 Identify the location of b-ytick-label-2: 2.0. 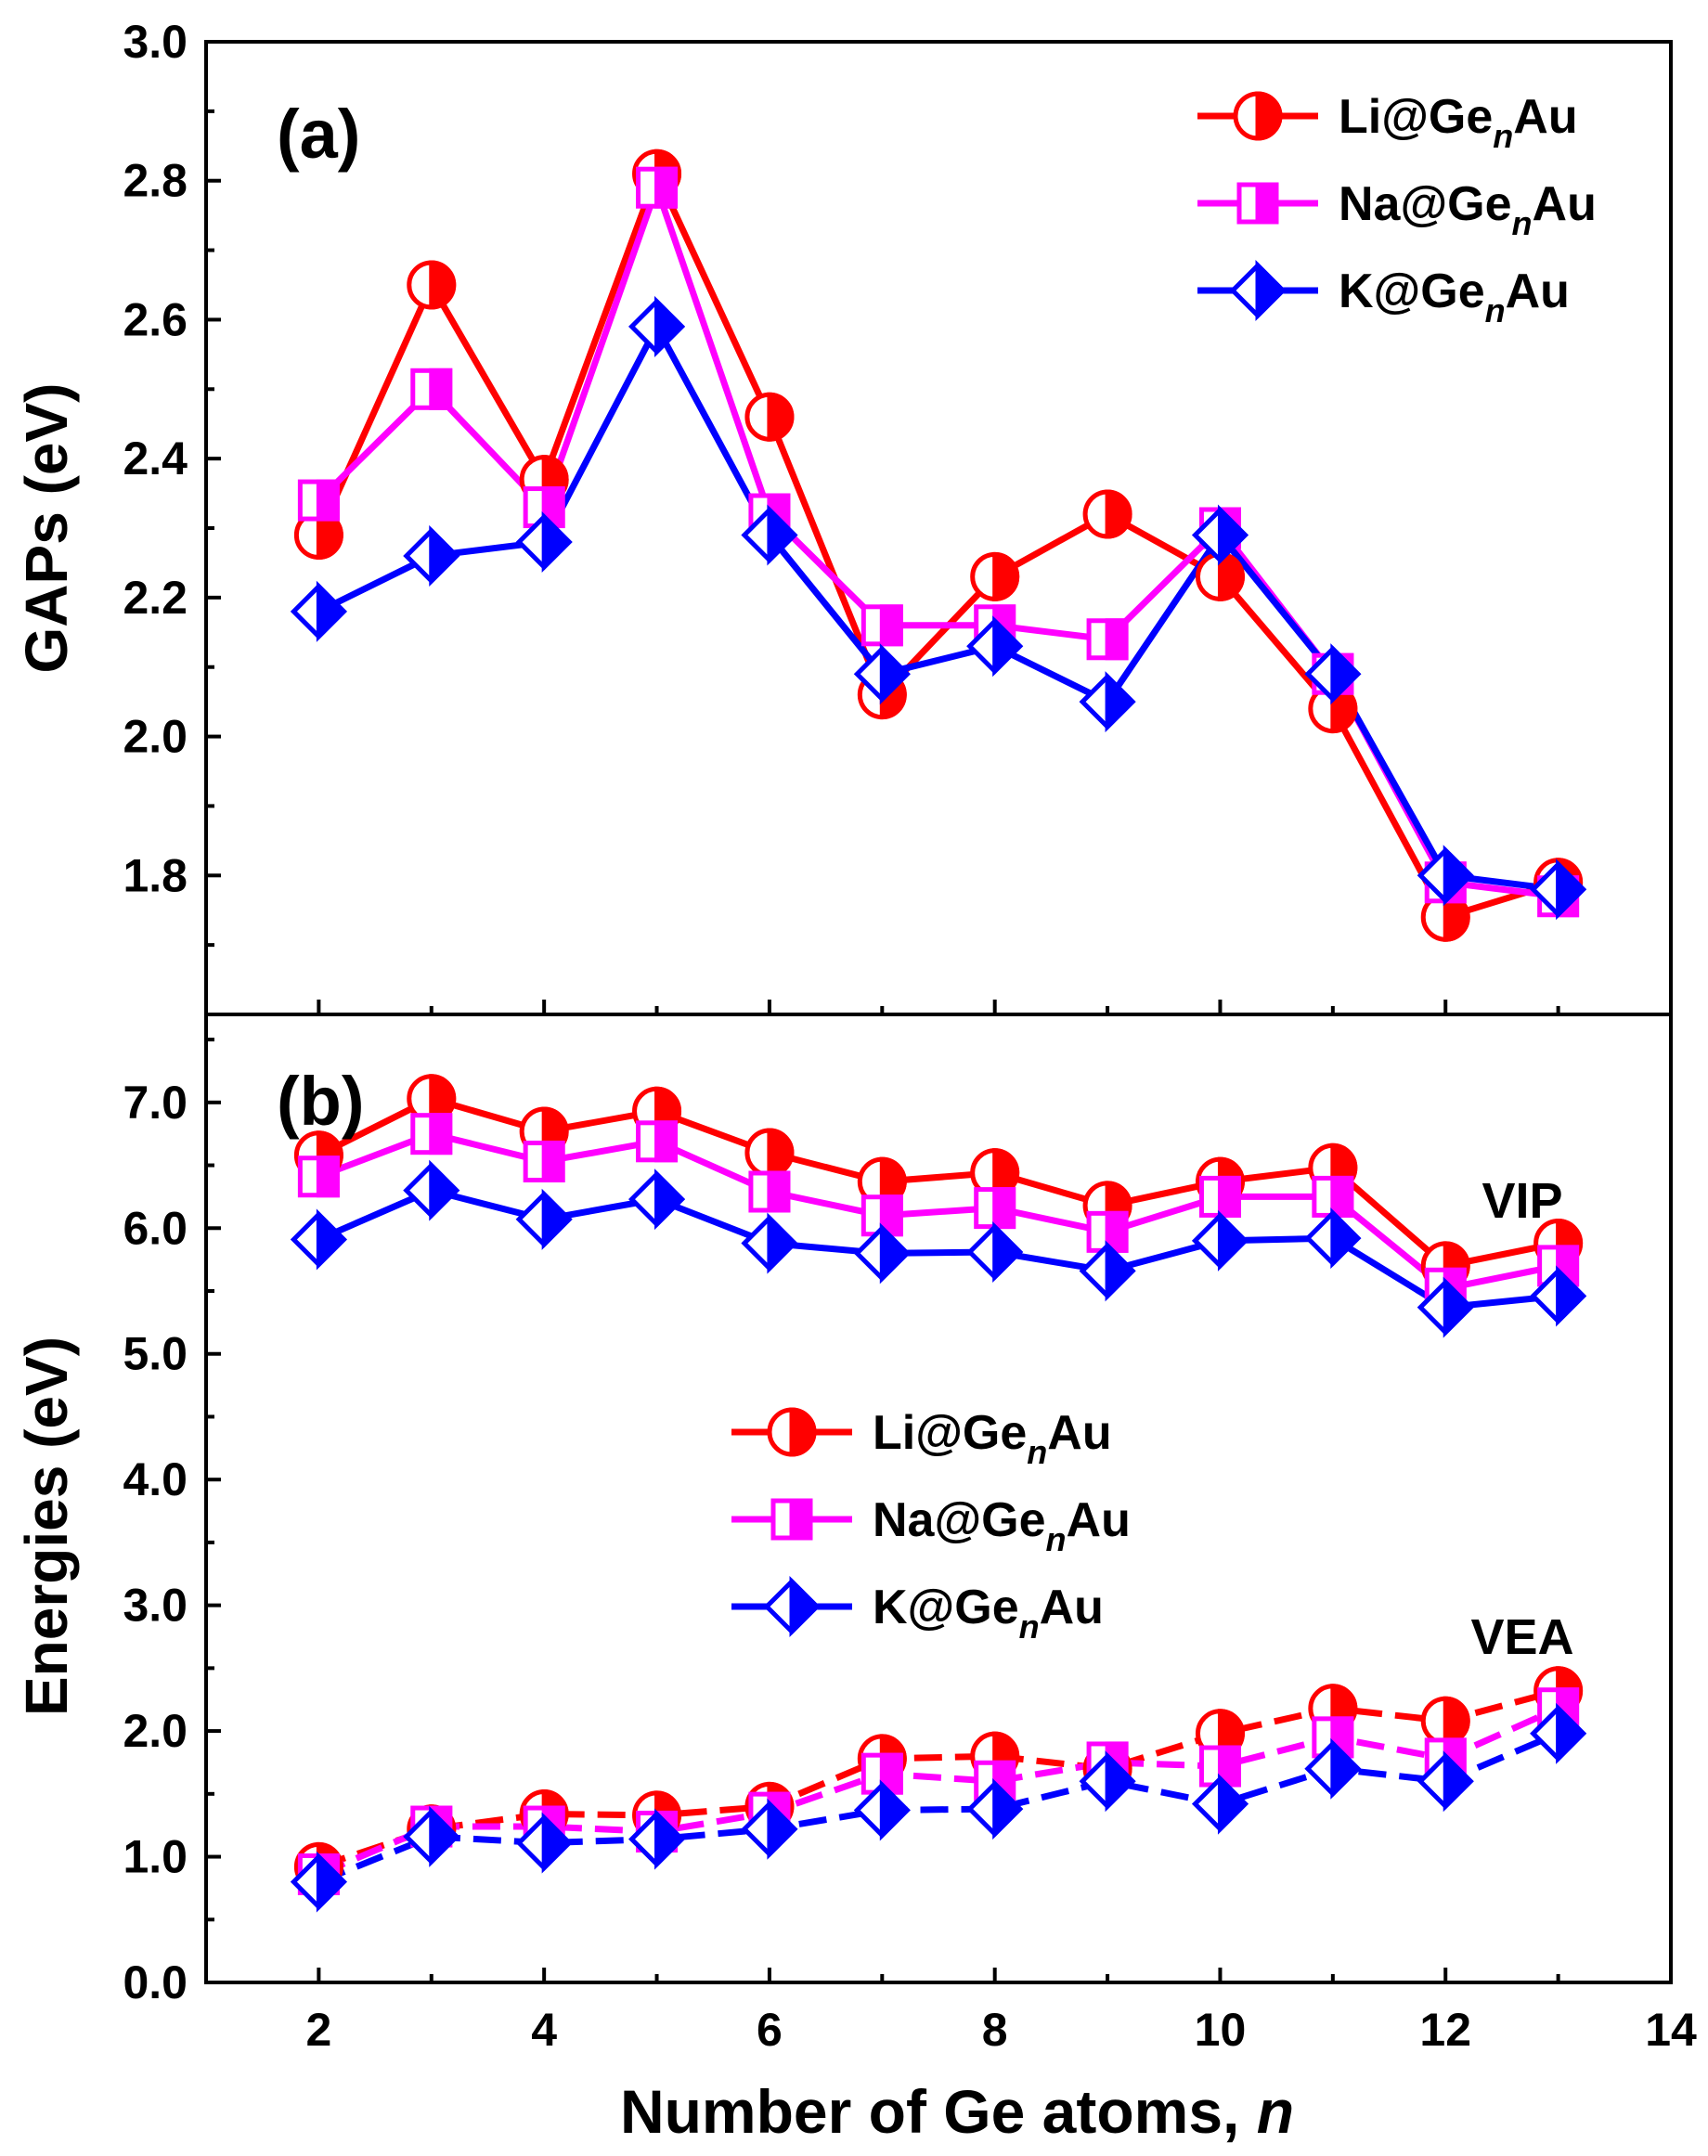
(155, 1731).